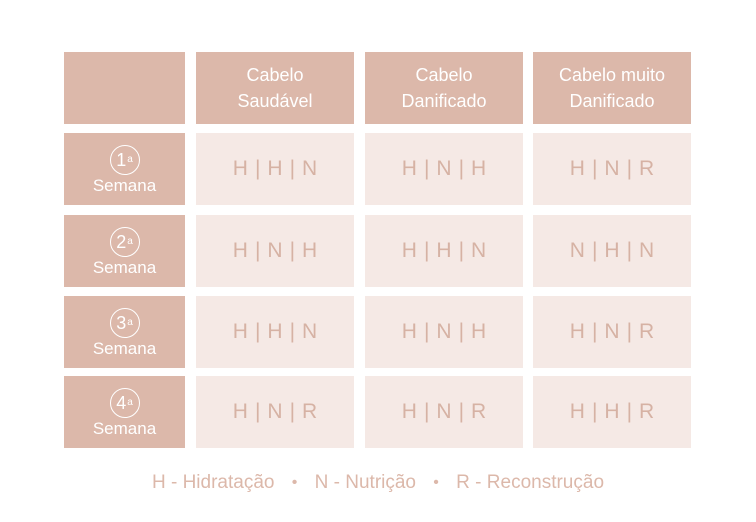 This screenshot has height=522, width=756. Describe the element at coordinates (612, 88) in the screenshot. I see `column-header: Cabelo muito Danificado` at that location.